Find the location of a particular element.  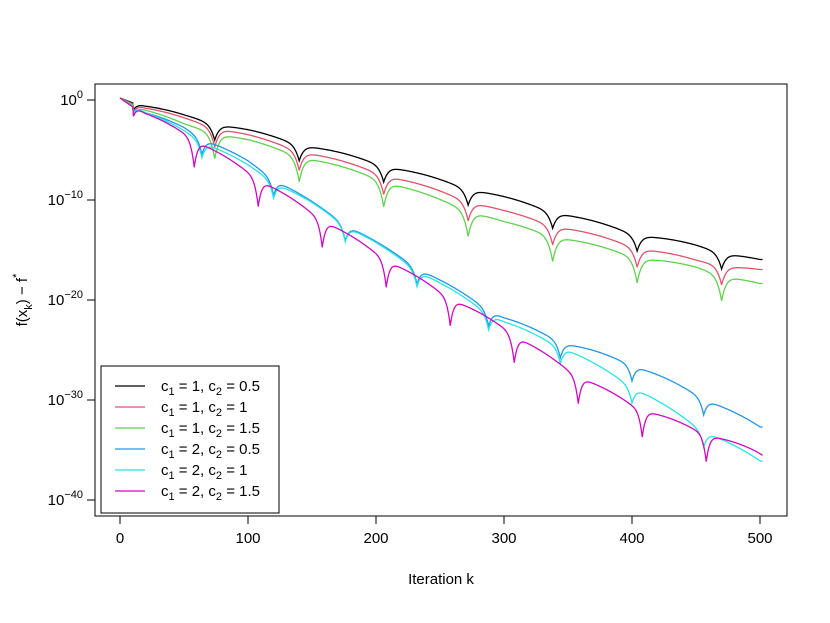

x-tick-label: 500 is located at coordinates (759, 538).